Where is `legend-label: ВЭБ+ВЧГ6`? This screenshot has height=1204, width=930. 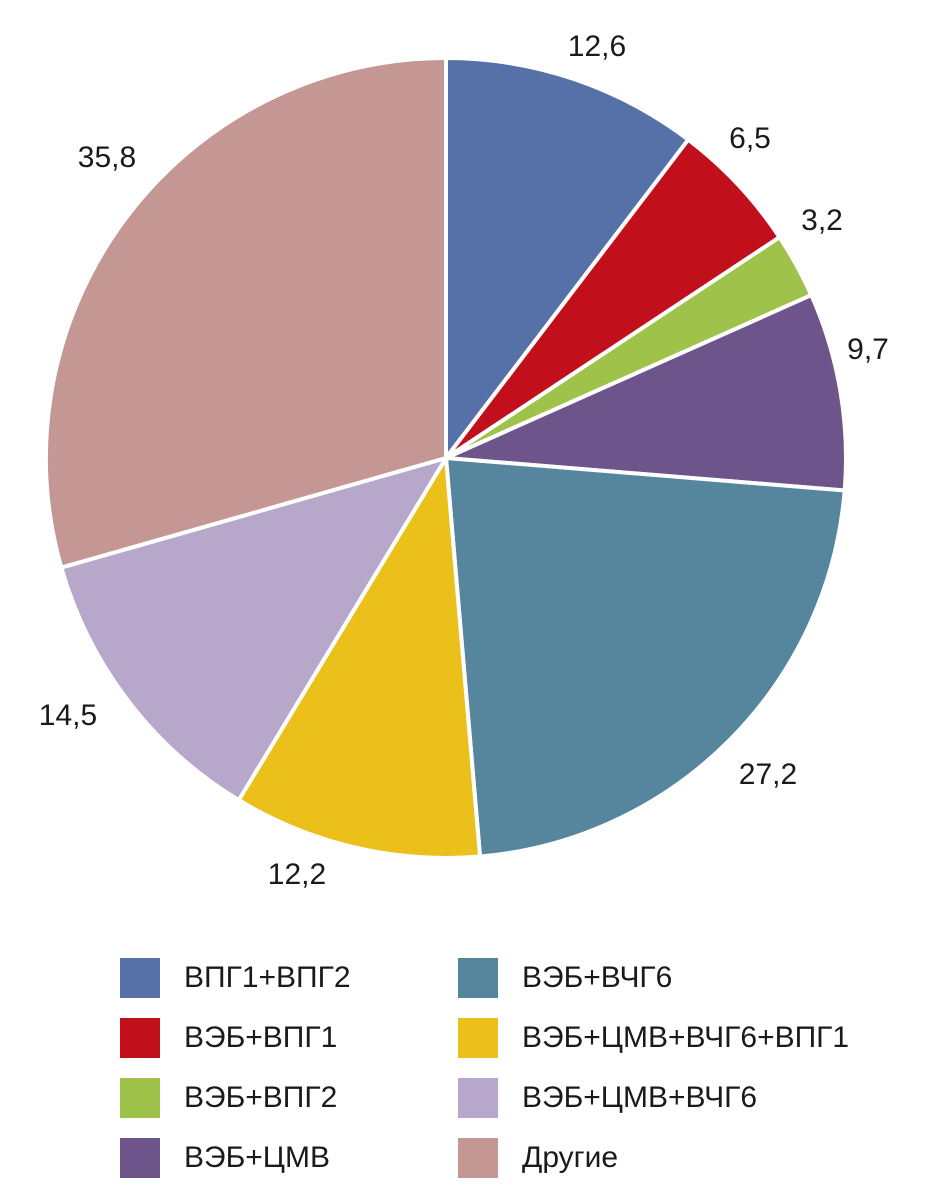
legend-label: ВЭБ+ВЧГ6 is located at coordinates (597, 977).